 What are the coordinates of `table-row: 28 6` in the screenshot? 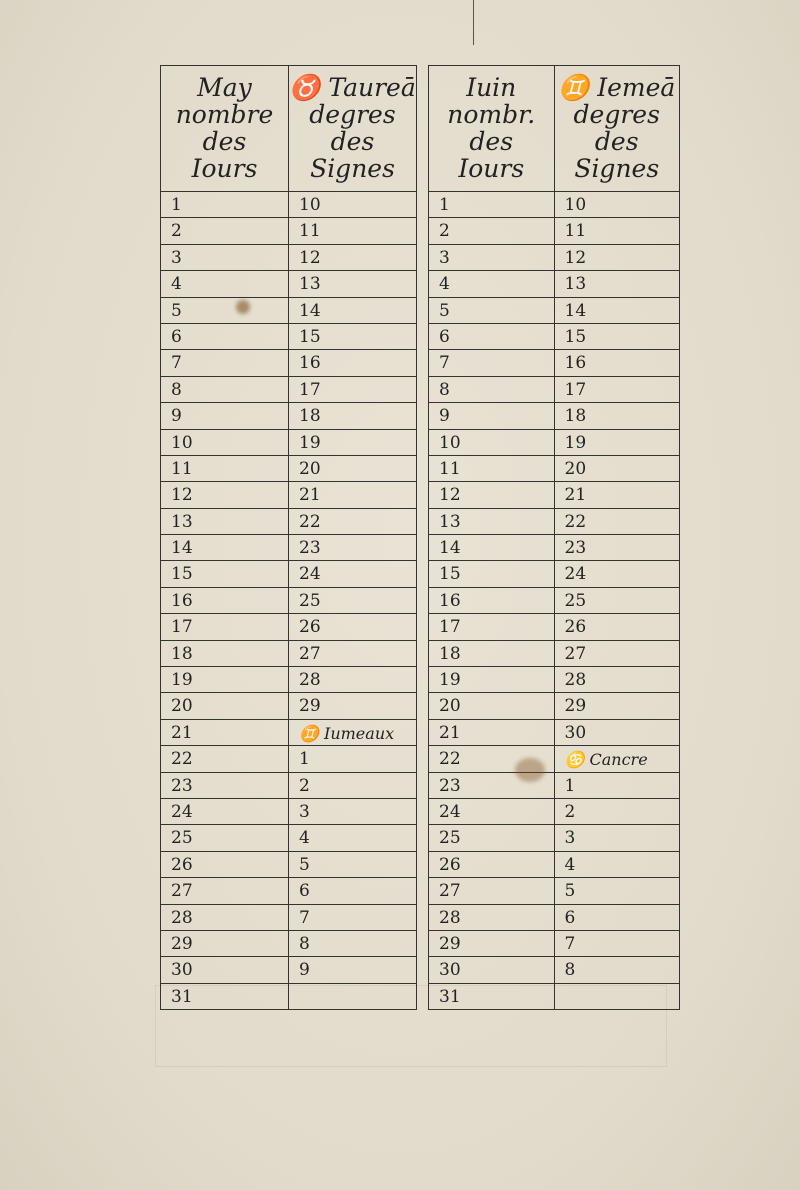 It's located at (554, 917).